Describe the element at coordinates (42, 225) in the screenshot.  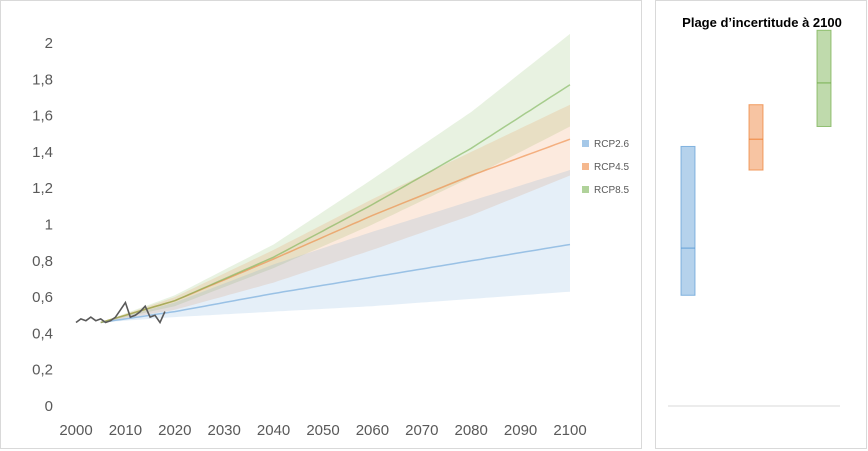
I see `y-axis-ticks: 0 0,2 0,4 0,6 0,8 1 1,2 1,4 1,6 1,8 2` at that location.